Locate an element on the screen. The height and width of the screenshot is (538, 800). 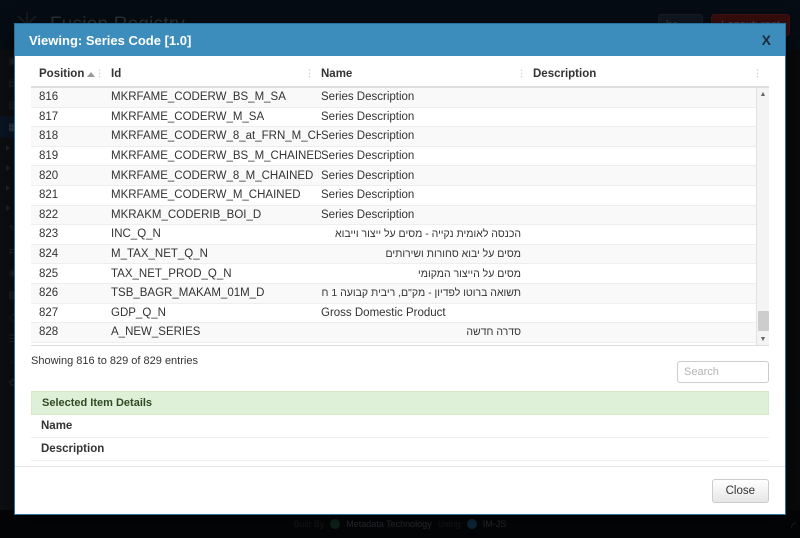
selected-item-details-panel: Selected Item Details Name Description is located at coordinates (400, 426).